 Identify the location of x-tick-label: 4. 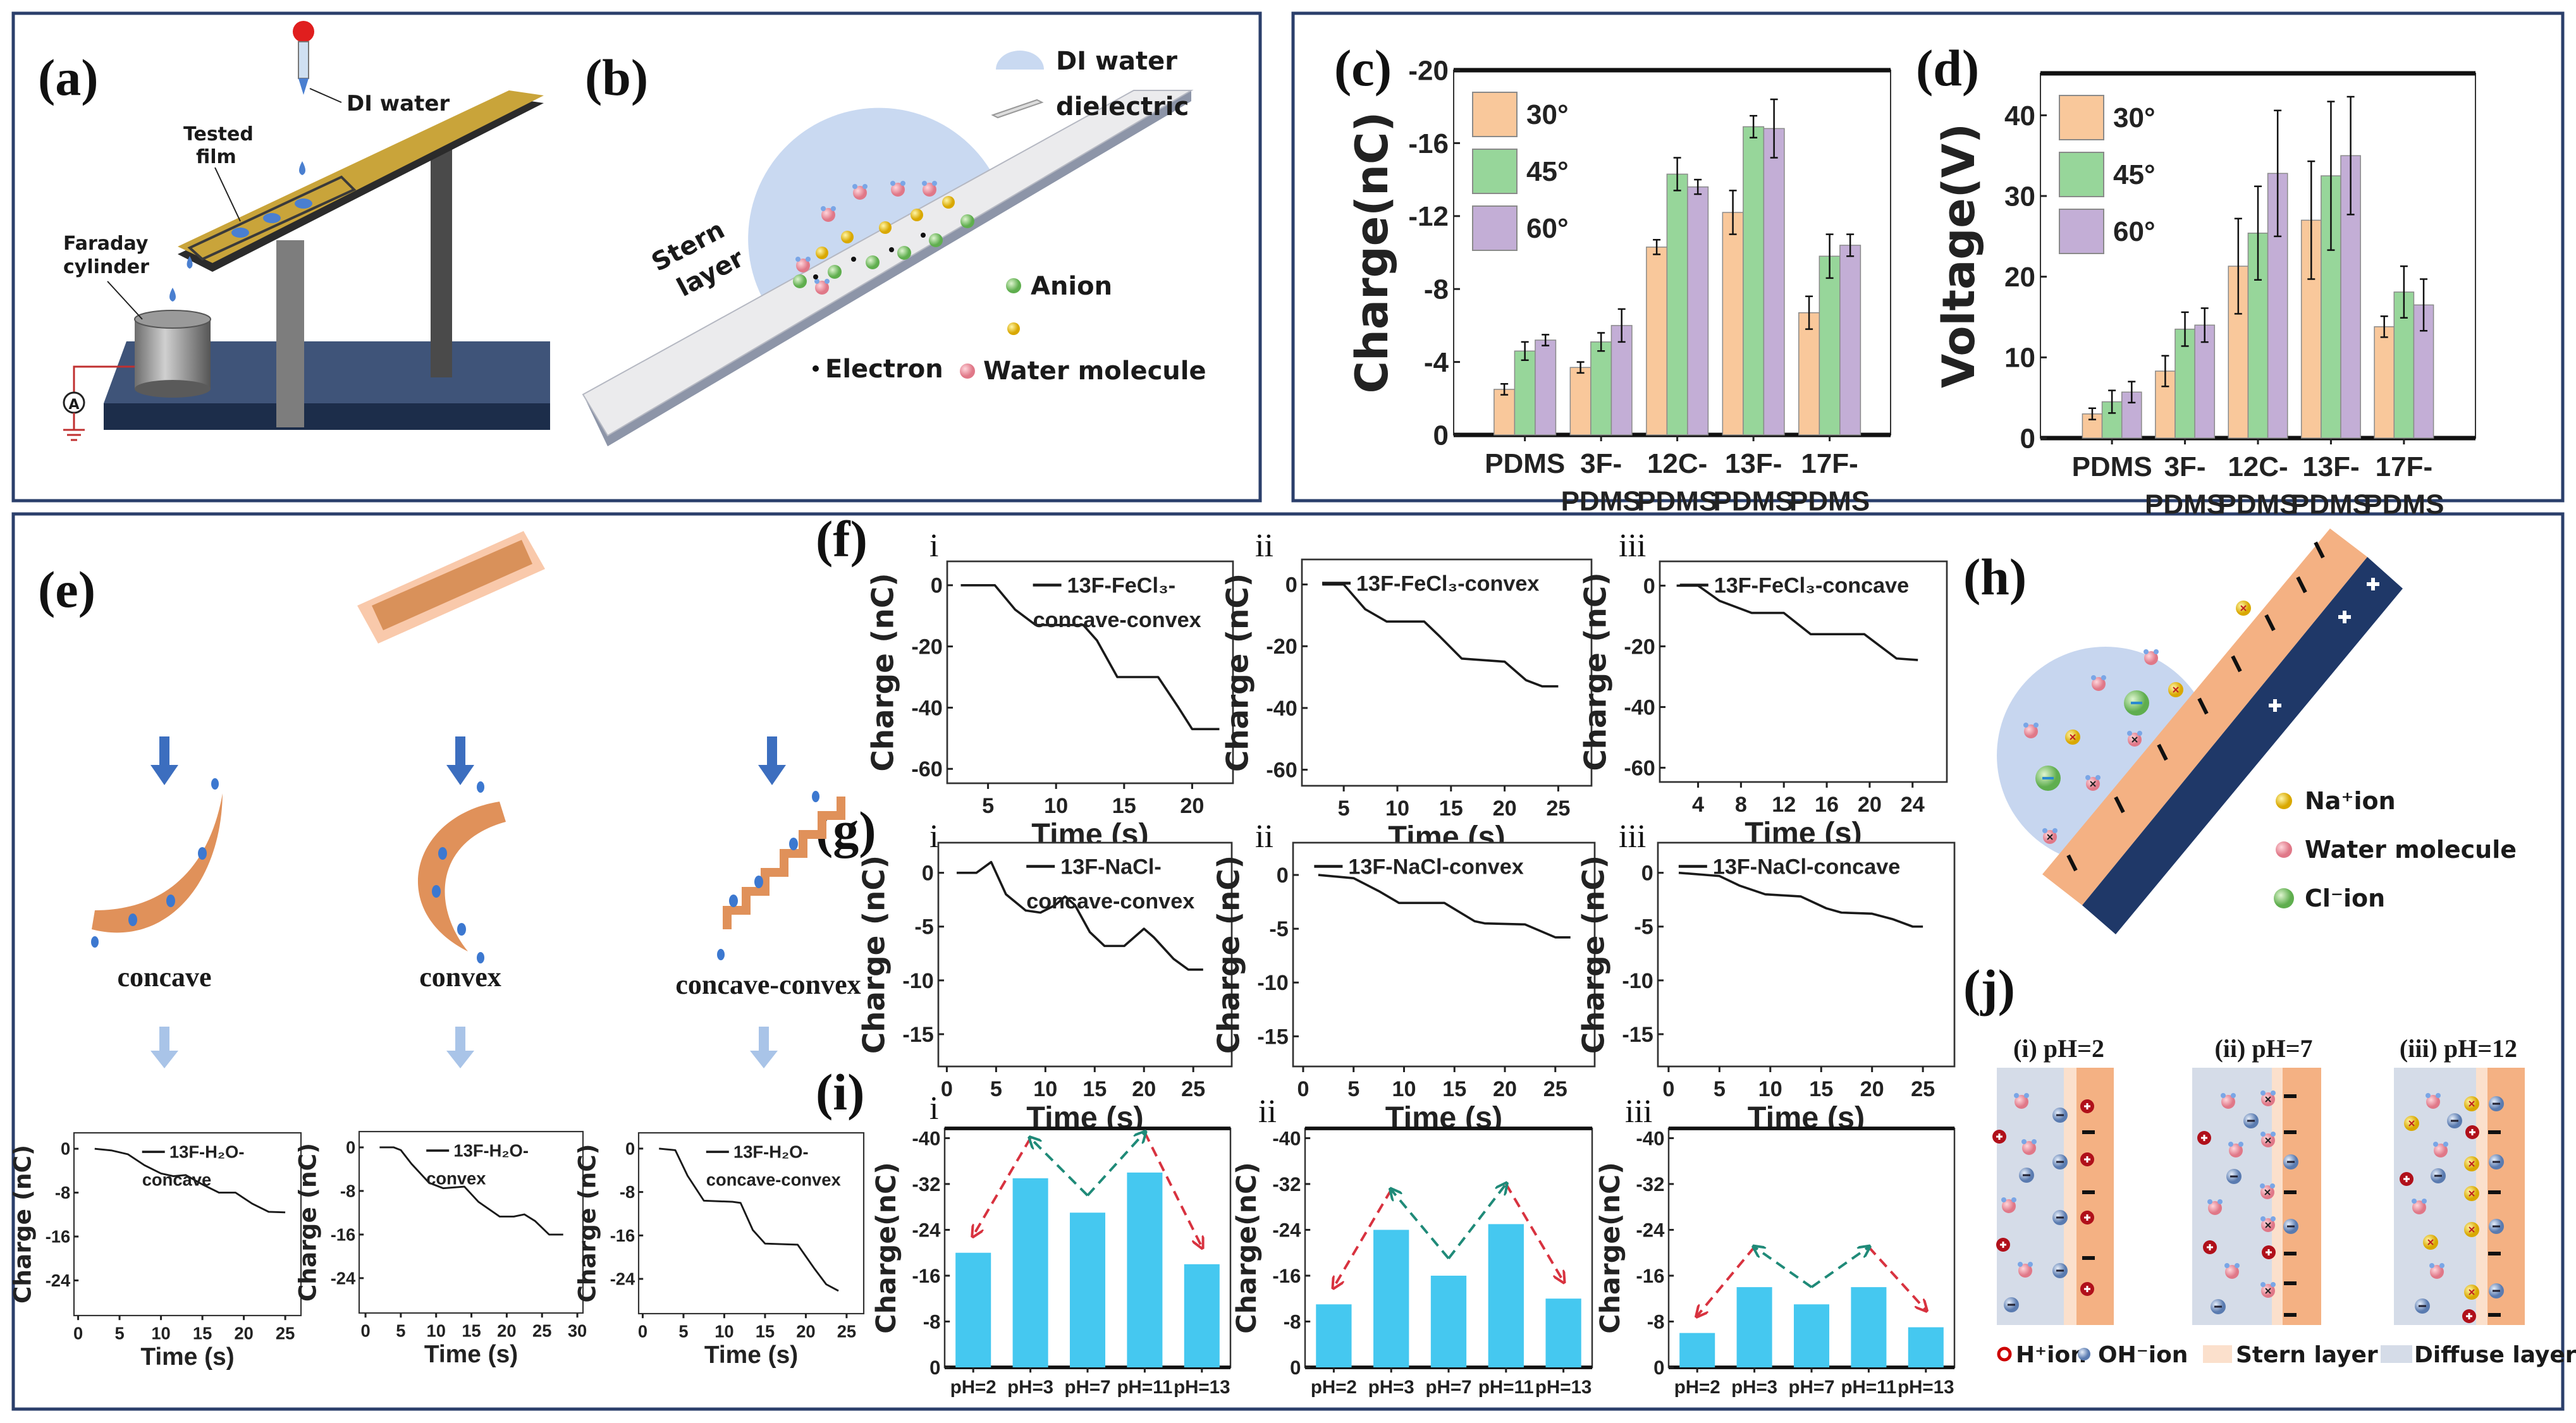
(1698, 805).